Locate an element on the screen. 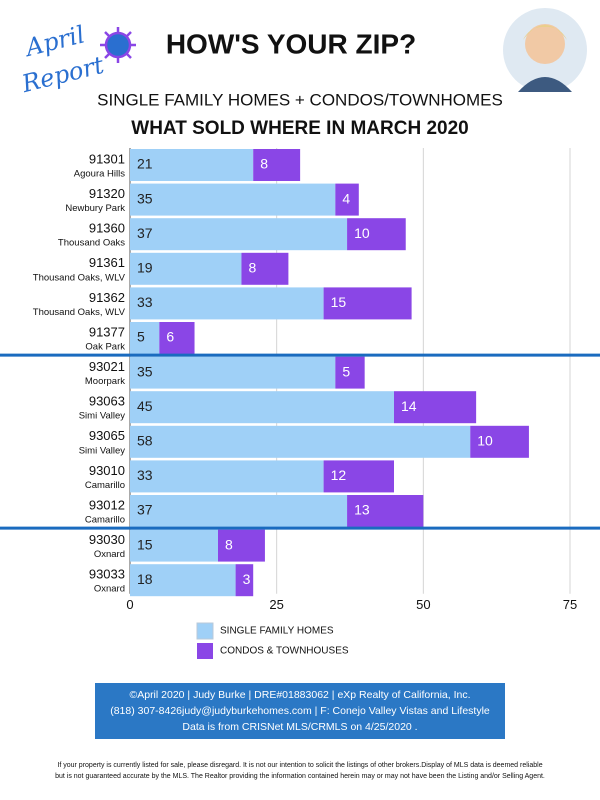 The height and width of the screenshot is (800, 600). x-tick-label: 25 is located at coordinates (276, 604).